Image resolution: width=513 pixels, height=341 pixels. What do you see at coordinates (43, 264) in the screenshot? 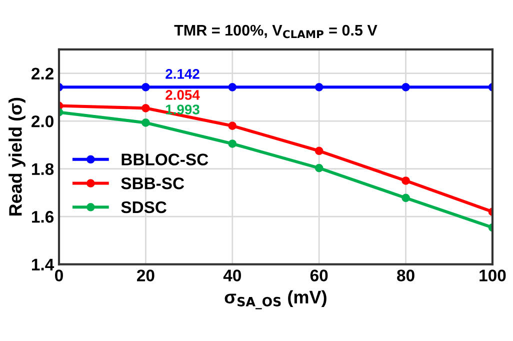
I see `y-tick-label: 1.4` at bounding box center [43, 264].